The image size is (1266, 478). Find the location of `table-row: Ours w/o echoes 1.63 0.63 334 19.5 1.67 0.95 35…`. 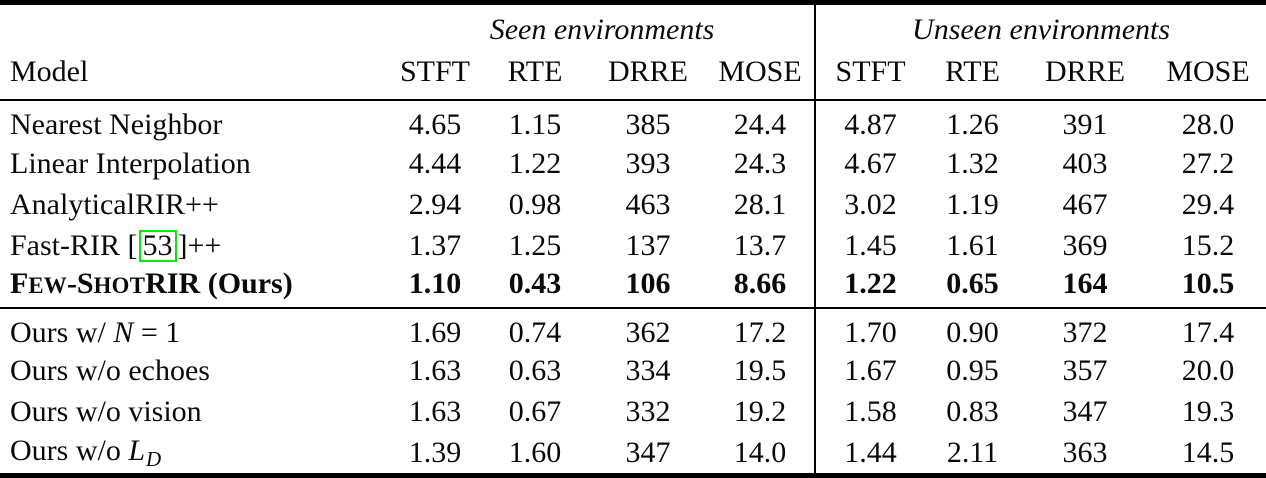

table-row: Ours w/o echoes 1.63 0.63 334 19.5 1.67 0.95 35… is located at coordinates (633, 371).